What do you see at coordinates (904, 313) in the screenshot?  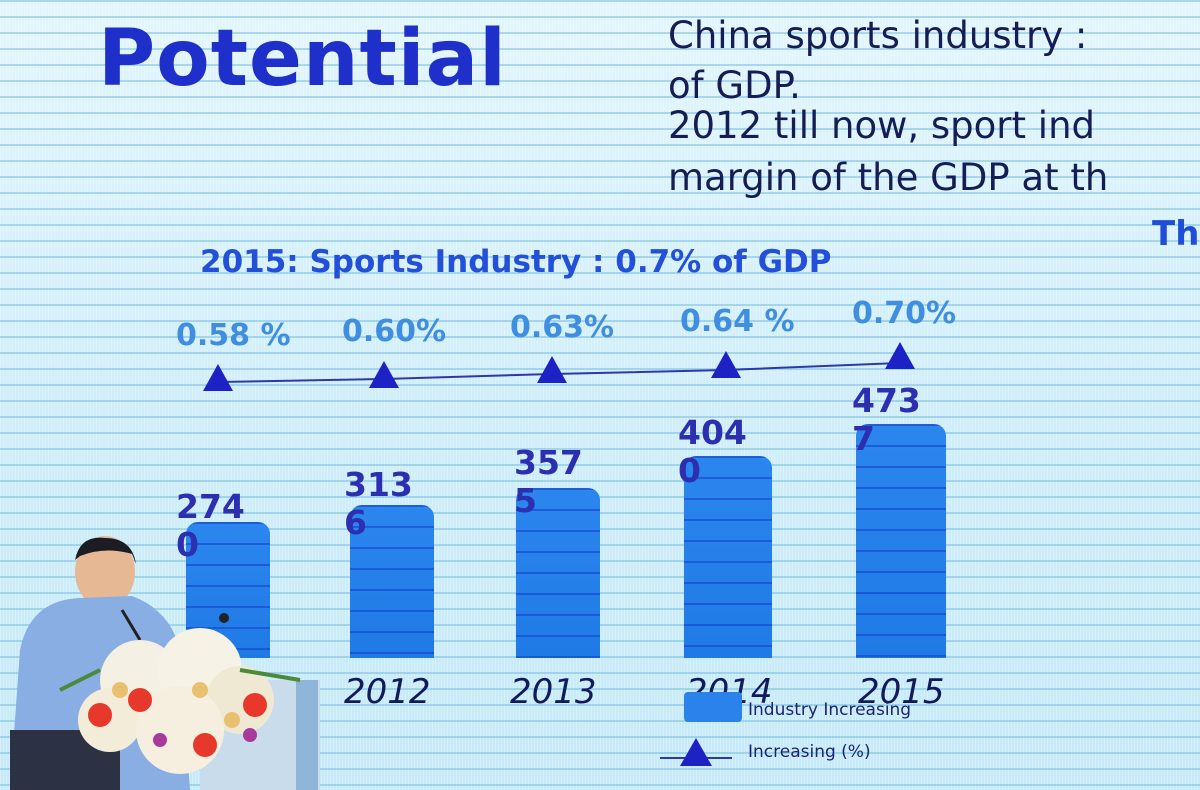 I see `percent-label-2015: 0.70%` at bounding box center [904, 313].